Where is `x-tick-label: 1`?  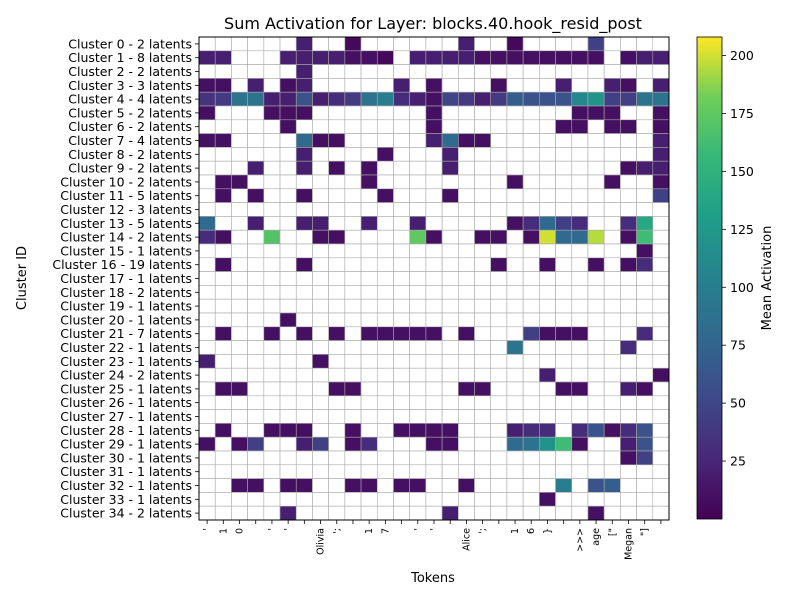 x-tick-label: 1 is located at coordinates (369, 531).